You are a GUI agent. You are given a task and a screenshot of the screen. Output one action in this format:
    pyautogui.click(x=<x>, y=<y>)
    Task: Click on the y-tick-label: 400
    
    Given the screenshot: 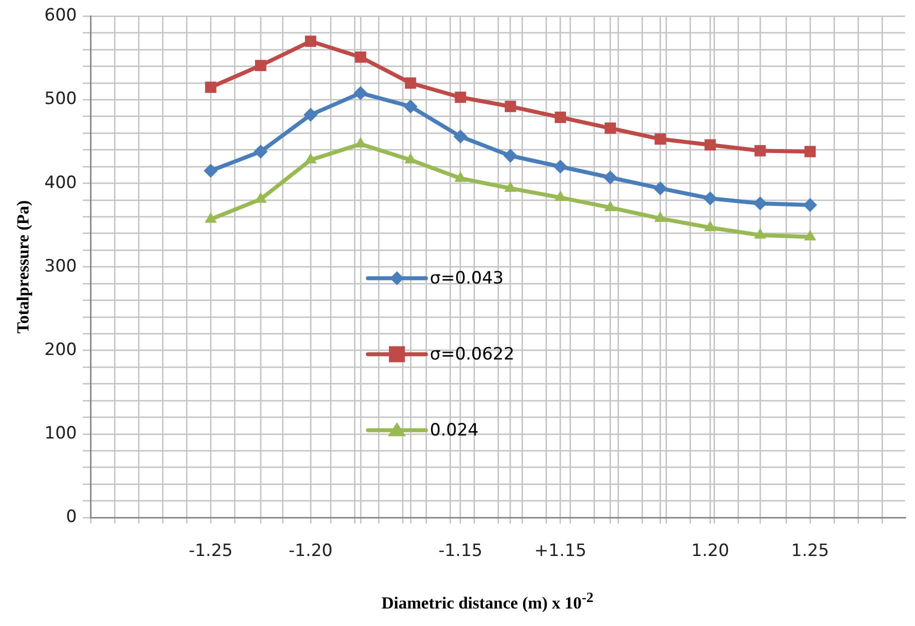 What is the action you would take?
    pyautogui.click(x=60, y=182)
    